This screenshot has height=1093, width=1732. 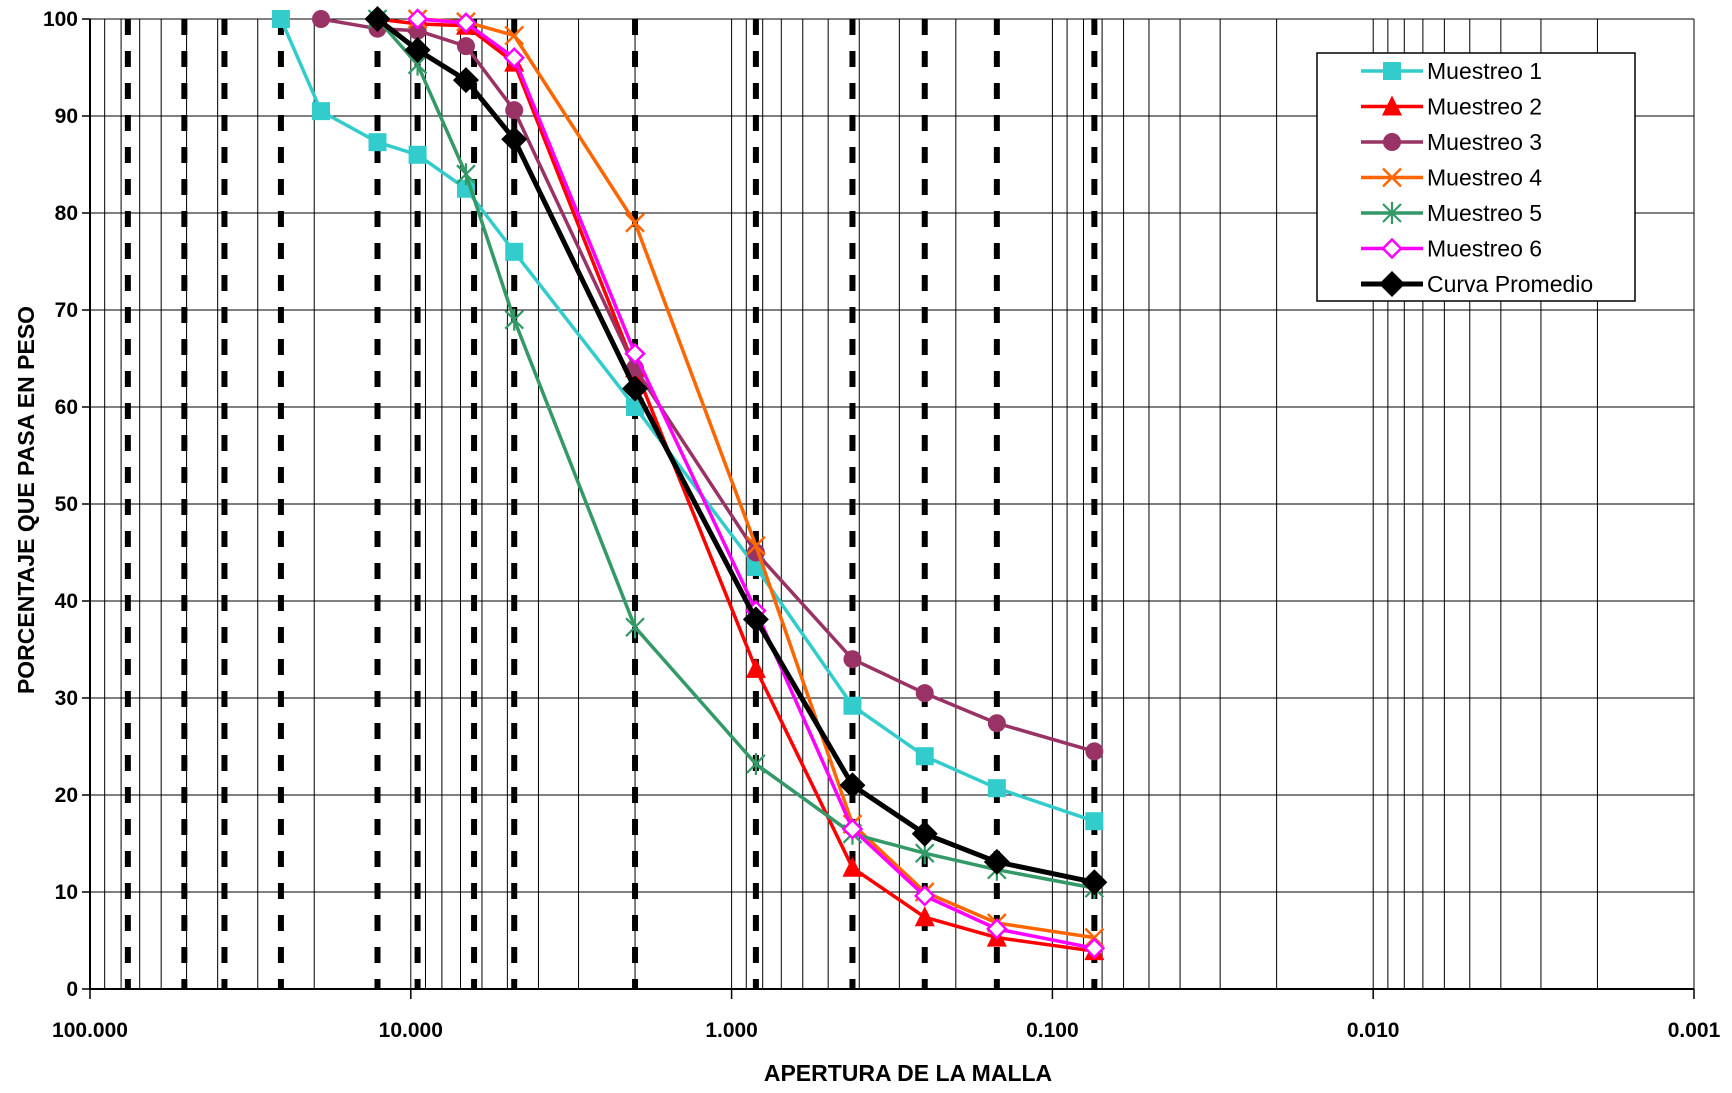 What do you see at coordinates (66, 116) in the screenshot?
I see `y-tick-label: 90` at bounding box center [66, 116].